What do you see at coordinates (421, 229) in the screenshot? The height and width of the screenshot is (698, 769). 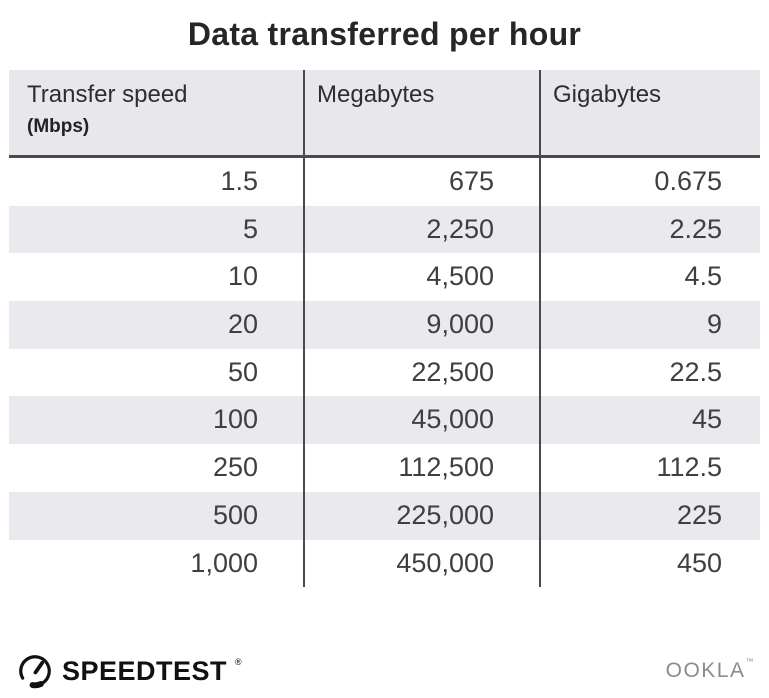 I see `cell-megabytes: 2,250` at bounding box center [421, 229].